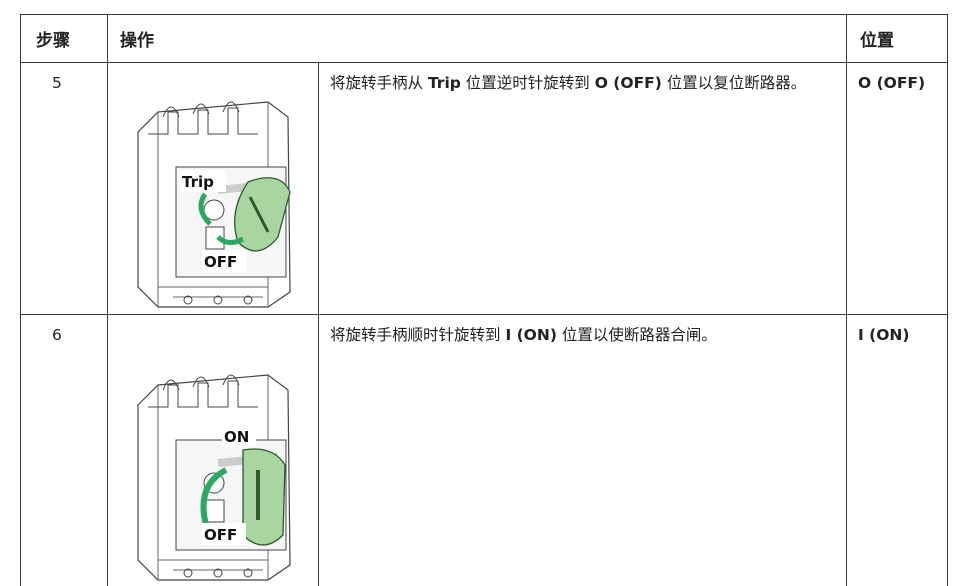  What do you see at coordinates (379, 83) in the screenshot?
I see `action-segment: 将旋转手柄从` at bounding box center [379, 83].